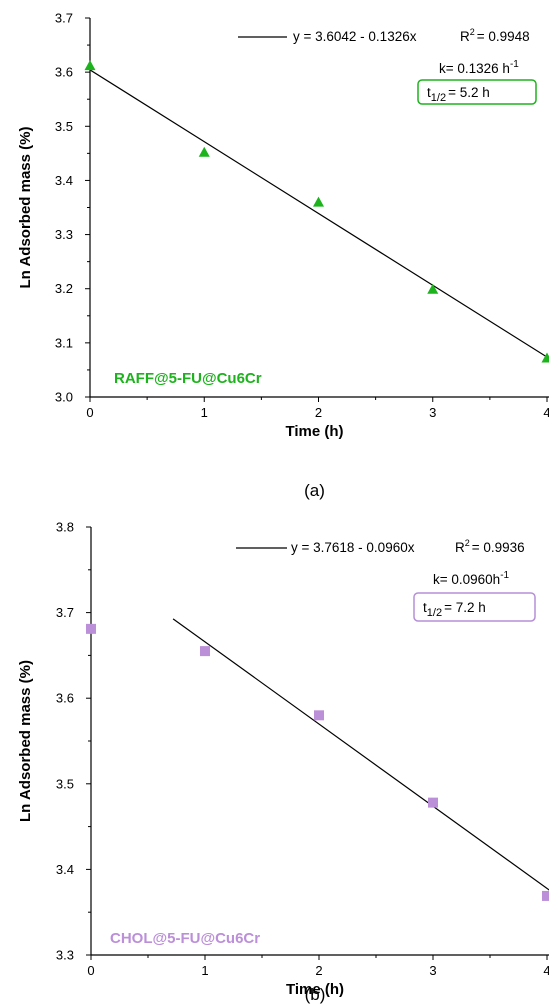 This screenshot has width=549, height=1005. I want to click on k-text: k= 0.0960h, so click(466, 579).